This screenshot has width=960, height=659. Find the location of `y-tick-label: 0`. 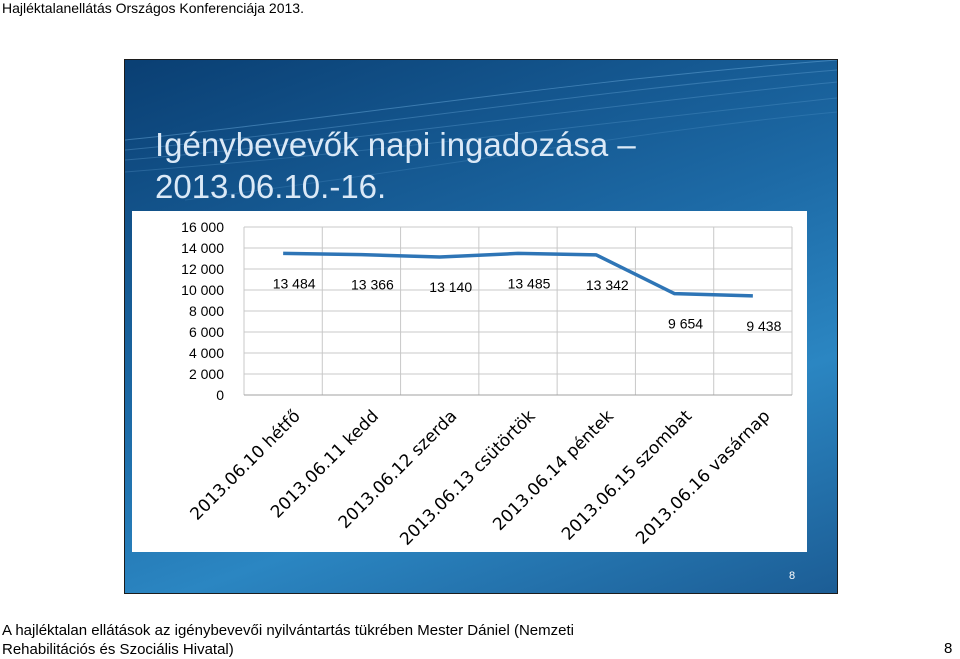

y-tick-label: 0 is located at coordinates (220, 395).